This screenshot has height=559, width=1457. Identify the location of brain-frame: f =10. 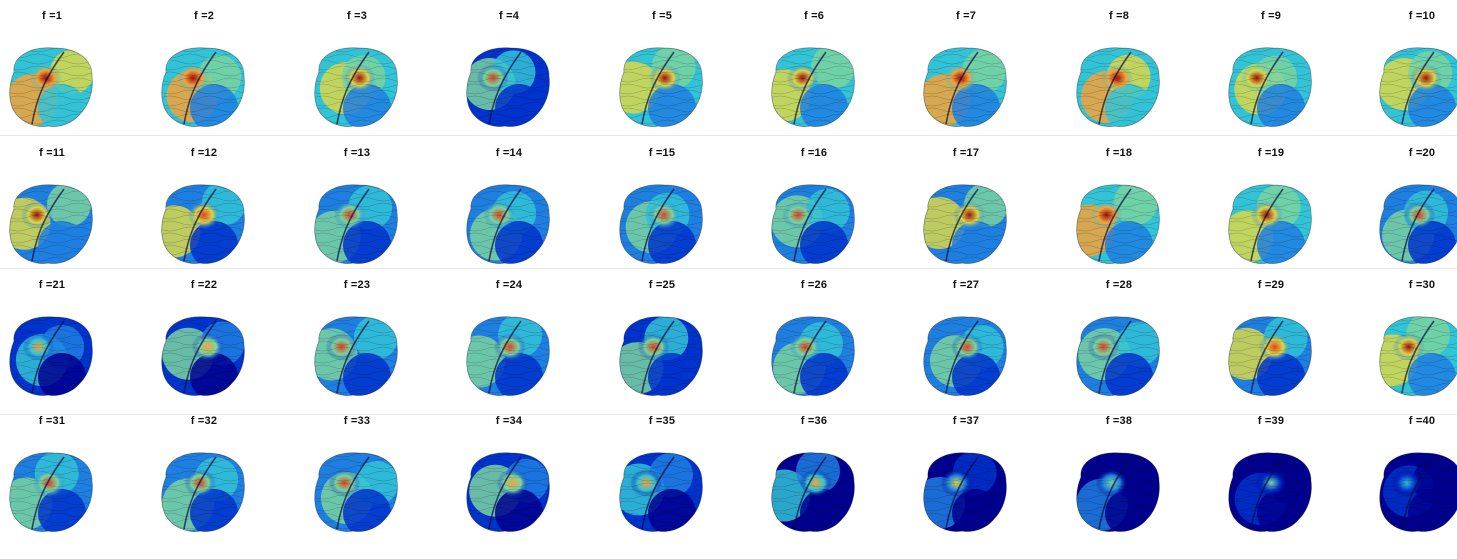
(1413, 67).